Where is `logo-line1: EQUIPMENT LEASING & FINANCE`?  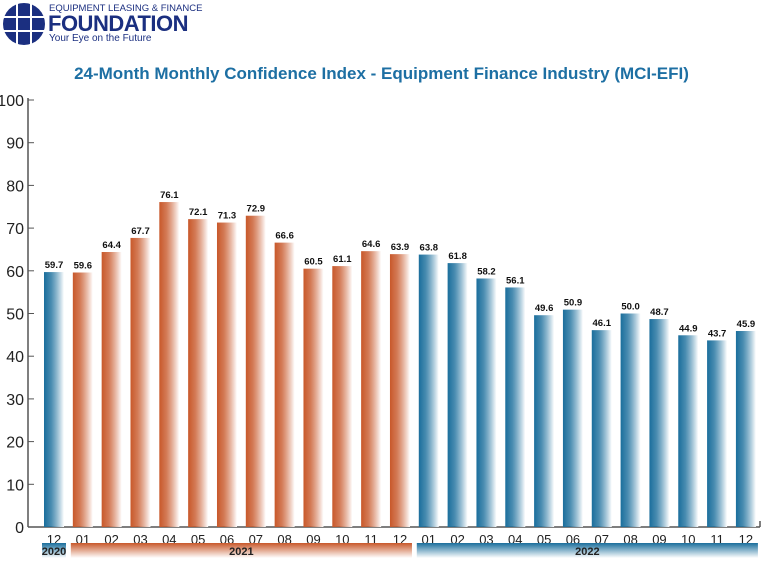
logo-line1: EQUIPMENT LEASING & FINANCE is located at coordinates (126, 8).